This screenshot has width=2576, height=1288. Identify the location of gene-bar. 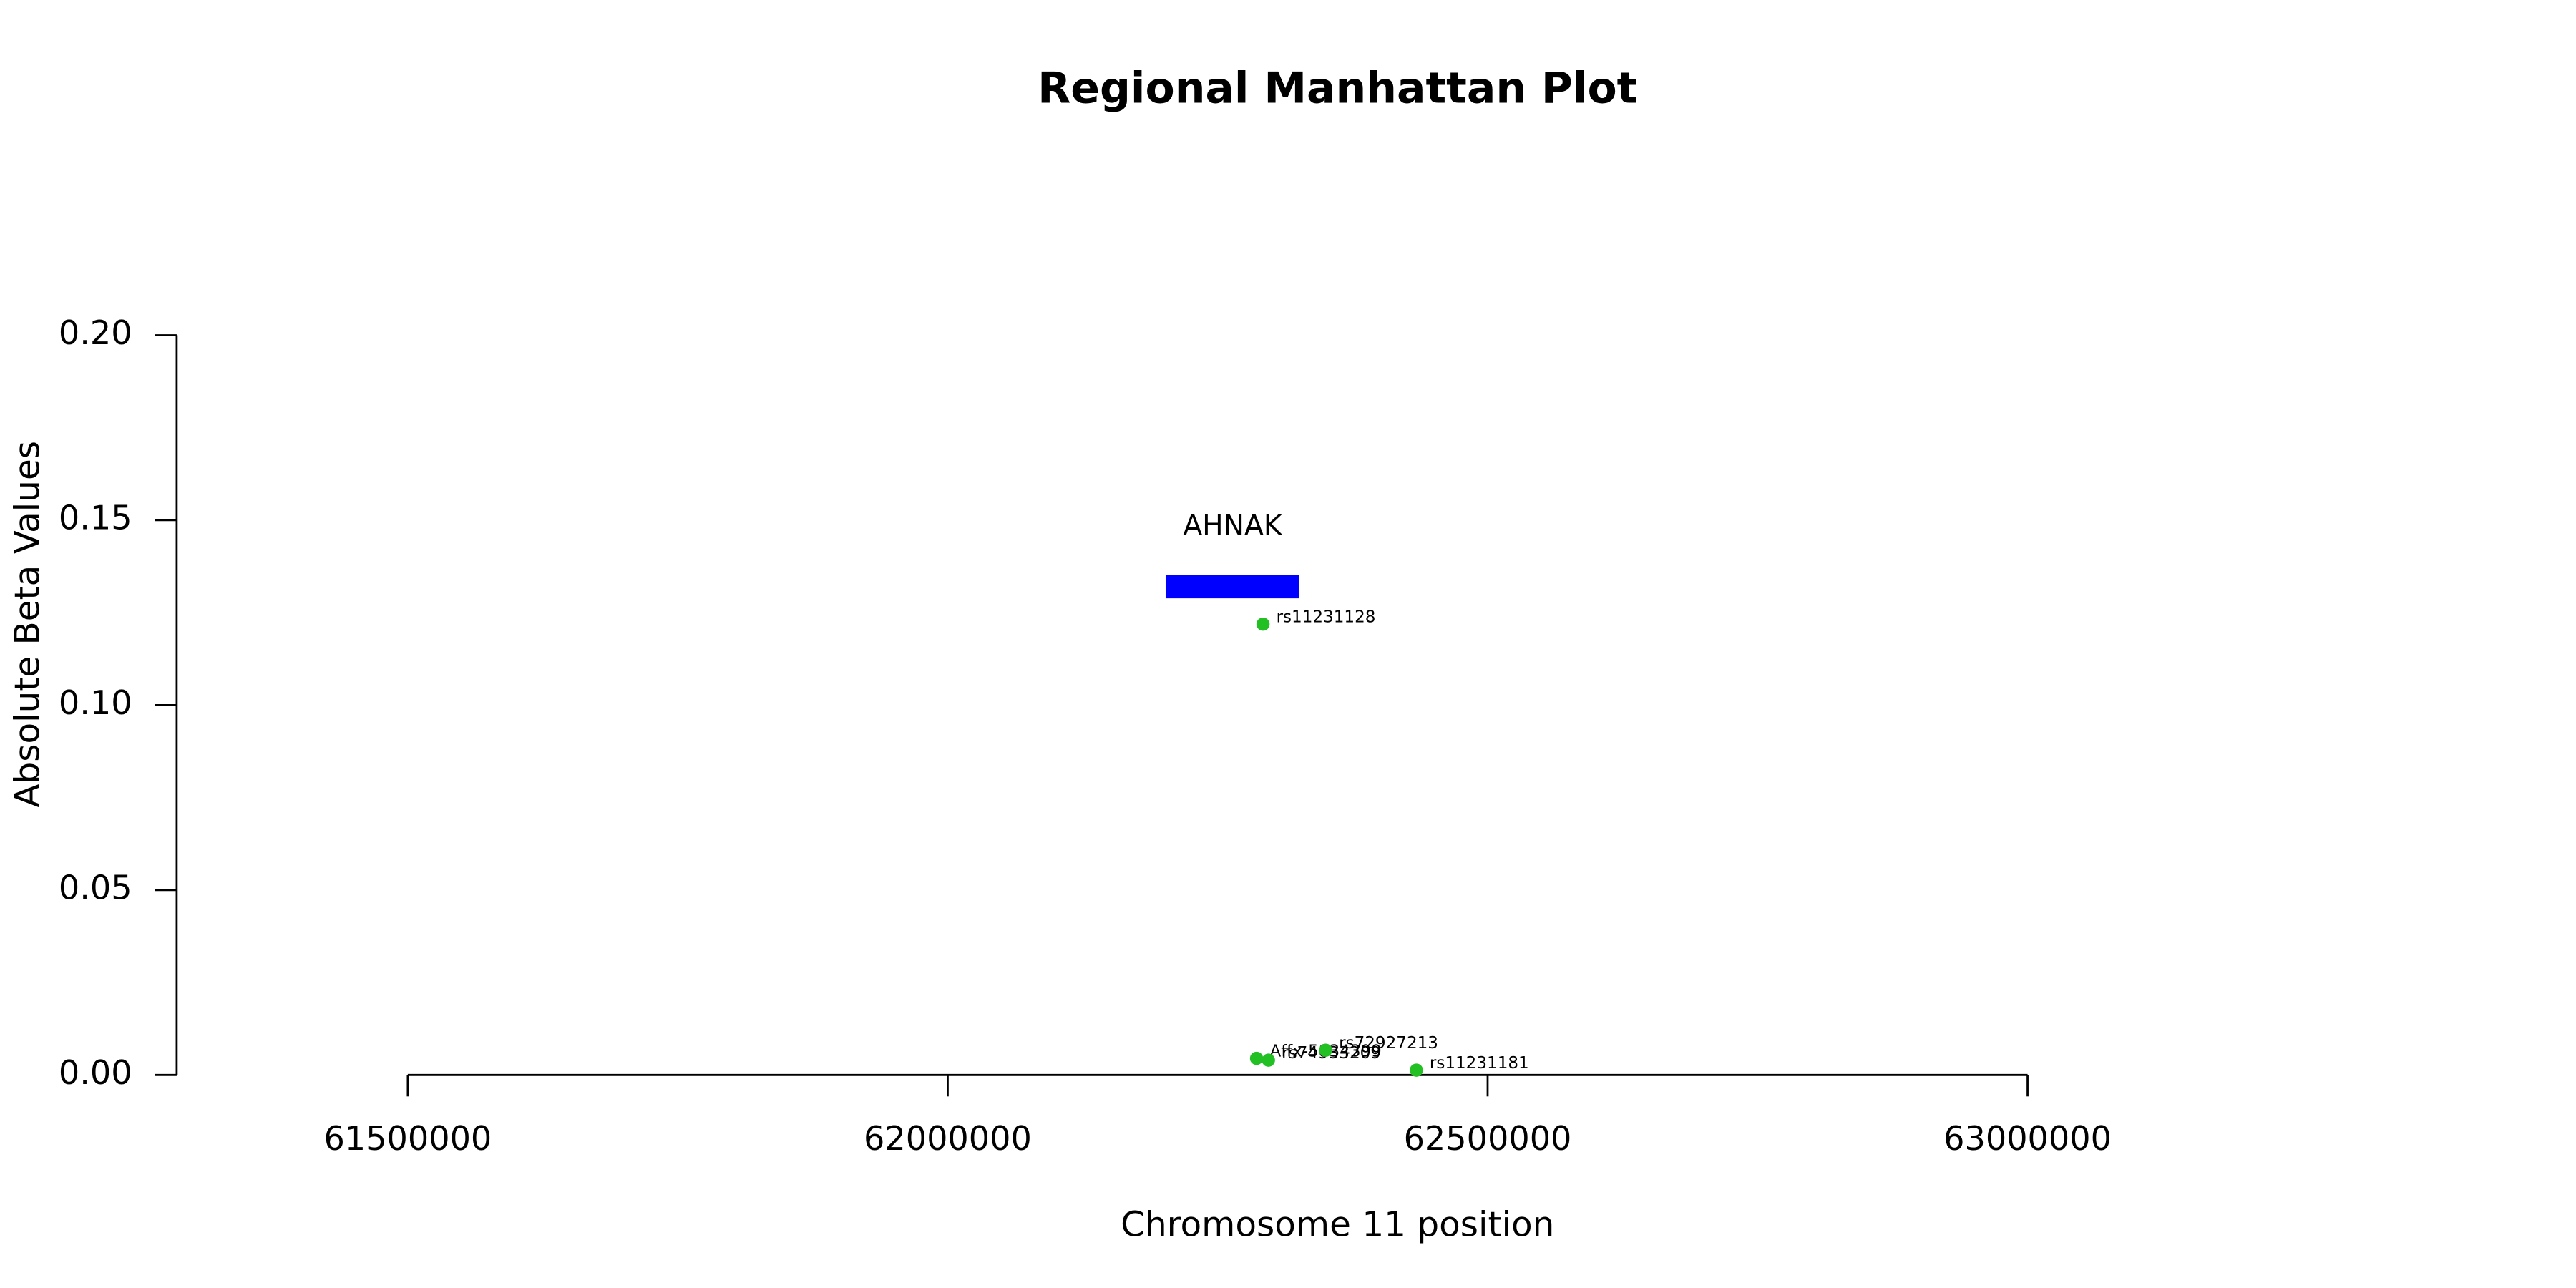
(1232, 587).